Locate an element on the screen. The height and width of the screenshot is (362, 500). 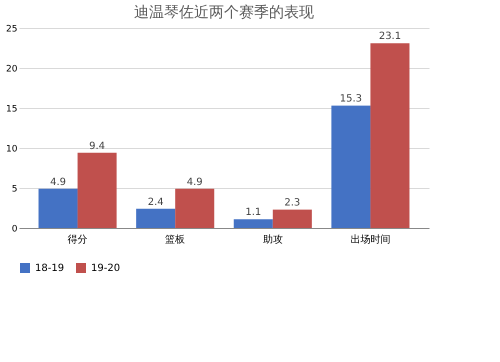
data-label: 15.3 is located at coordinates (351, 99).